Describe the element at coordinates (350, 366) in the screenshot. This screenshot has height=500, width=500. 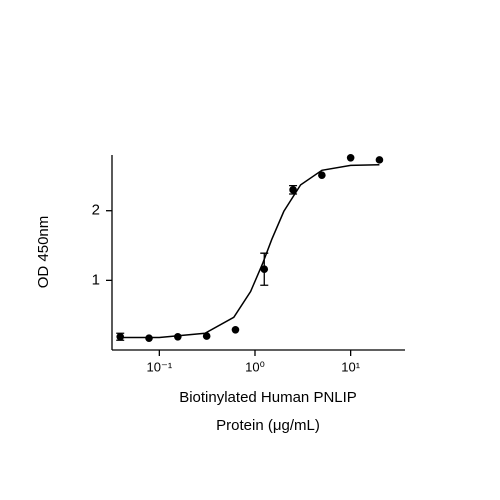
I see `x-tick-label: 10¹` at that location.